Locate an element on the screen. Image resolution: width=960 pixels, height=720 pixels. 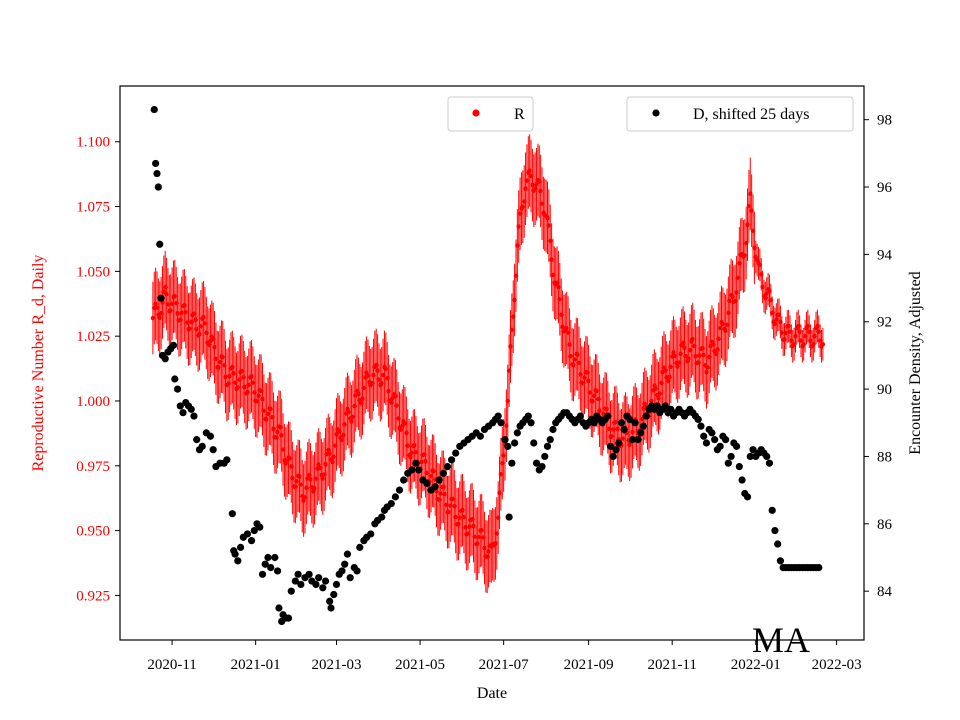
x-tick-label: 2021-07 is located at coordinates (504, 665).